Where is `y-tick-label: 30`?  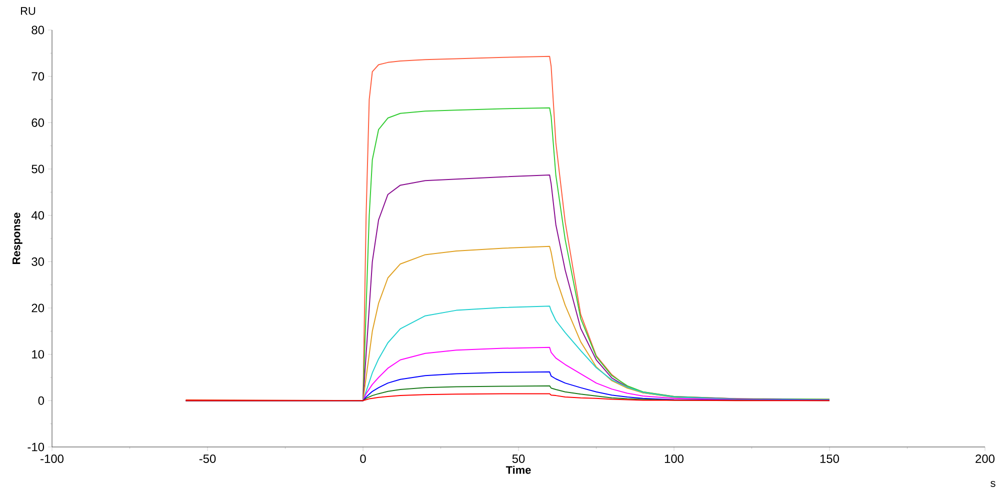
y-tick-label: 30 is located at coordinates (38, 261).